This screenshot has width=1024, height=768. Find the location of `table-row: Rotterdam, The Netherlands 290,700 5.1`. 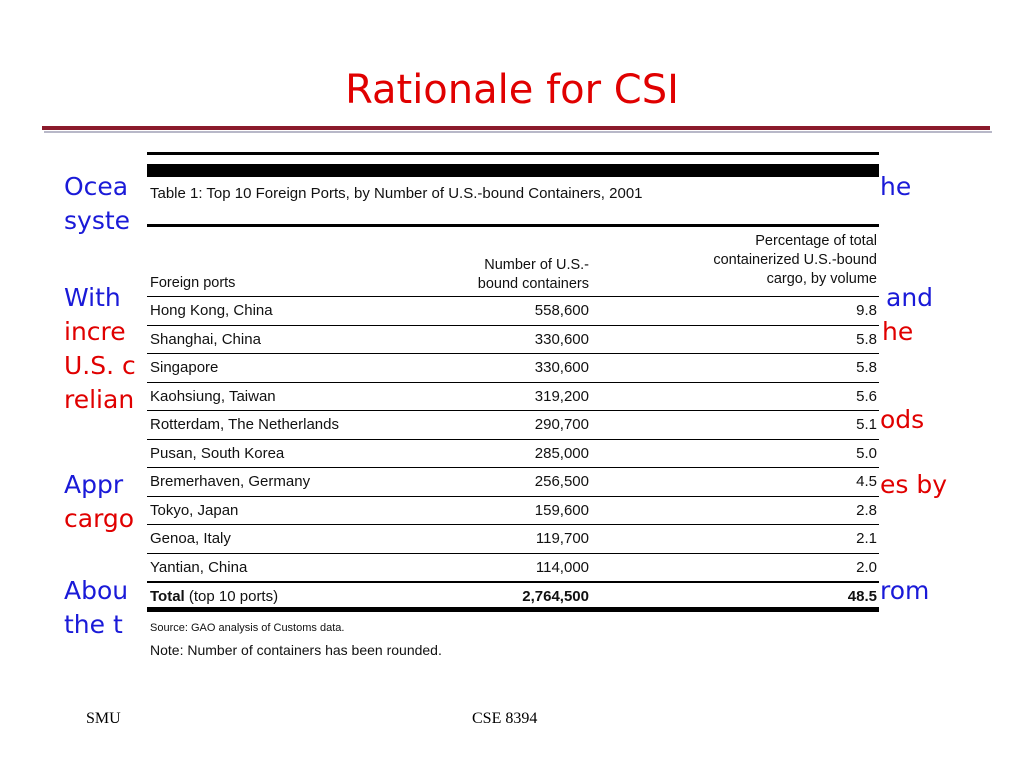

table-row: Rotterdam, The Netherlands 290,700 5.1 is located at coordinates (513, 424).